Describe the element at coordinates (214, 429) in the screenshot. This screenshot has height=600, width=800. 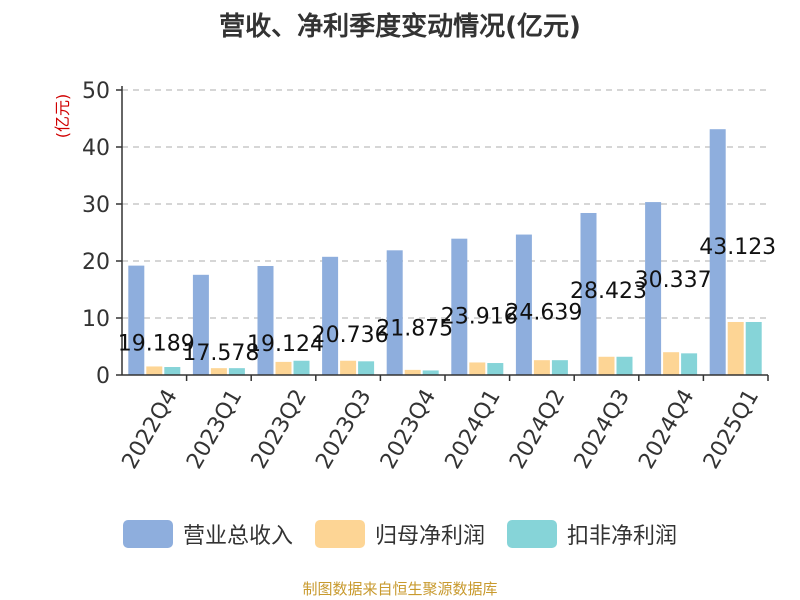
I see `x-tick-label: 2023Q1` at that location.